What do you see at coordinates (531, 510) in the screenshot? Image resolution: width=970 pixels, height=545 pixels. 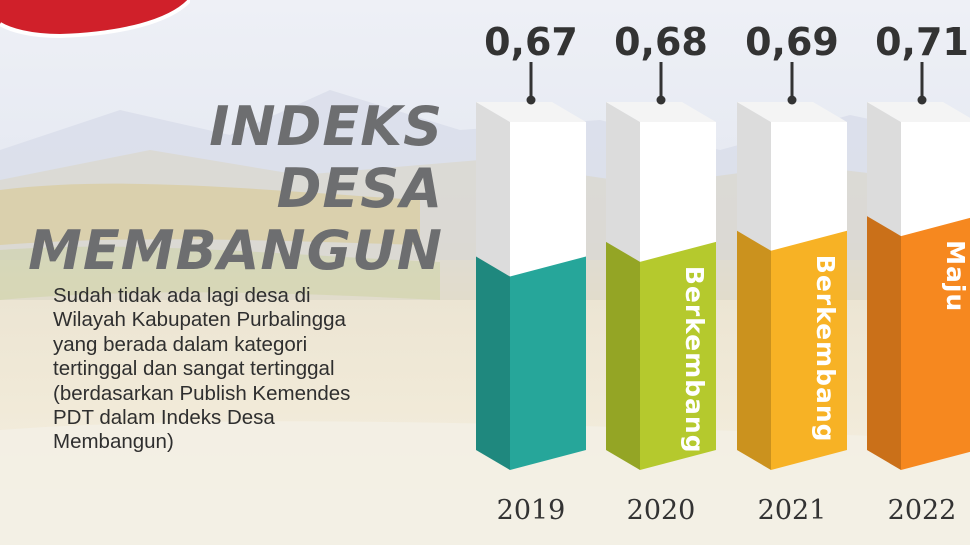 I see `year-label: 2019` at bounding box center [531, 510].